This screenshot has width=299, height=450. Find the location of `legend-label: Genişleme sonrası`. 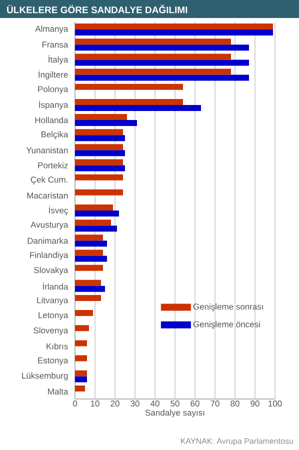

legend-label: Genişleme sonrası is located at coordinates (228, 307).